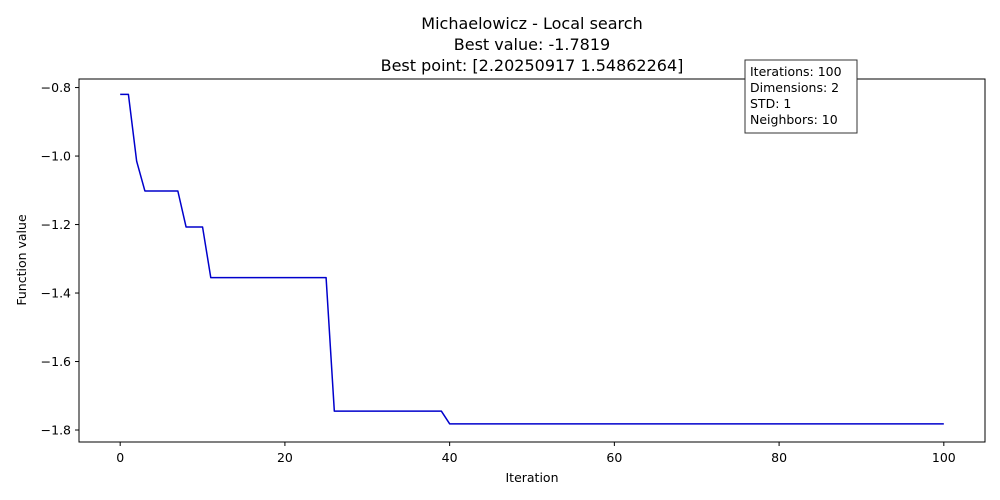  What do you see at coordinates (56, 156) in the screenshot?
I see `y-tick-label: −1.0` at bounding box center [56, 156].